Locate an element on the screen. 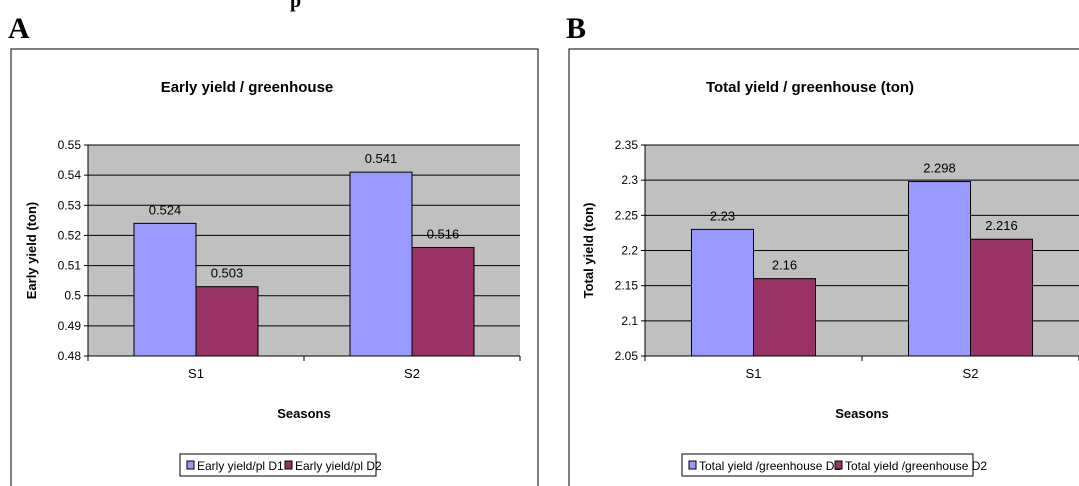  panel-letter-b: B is located at coordinates (576, 28).